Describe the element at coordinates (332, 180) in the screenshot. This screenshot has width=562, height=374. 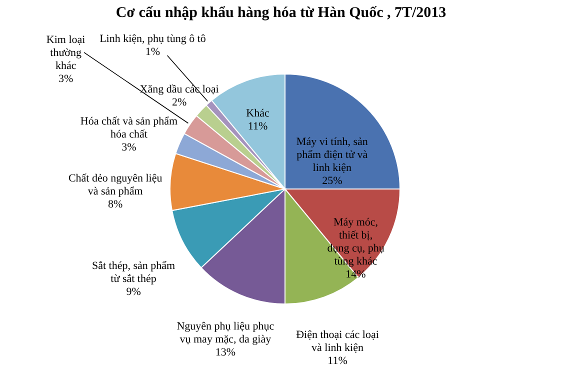
I see `data-label: 25%` at that location.